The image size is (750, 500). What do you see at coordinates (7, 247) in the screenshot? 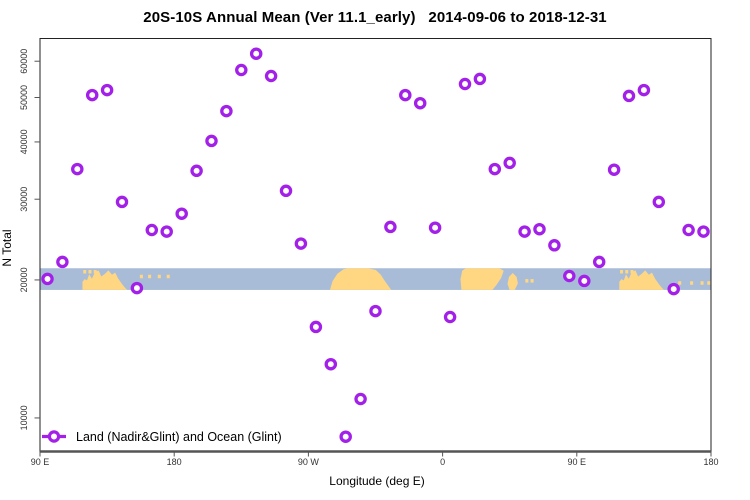
I see `y-axis-label: N Total` at bounding box center [7, 247].